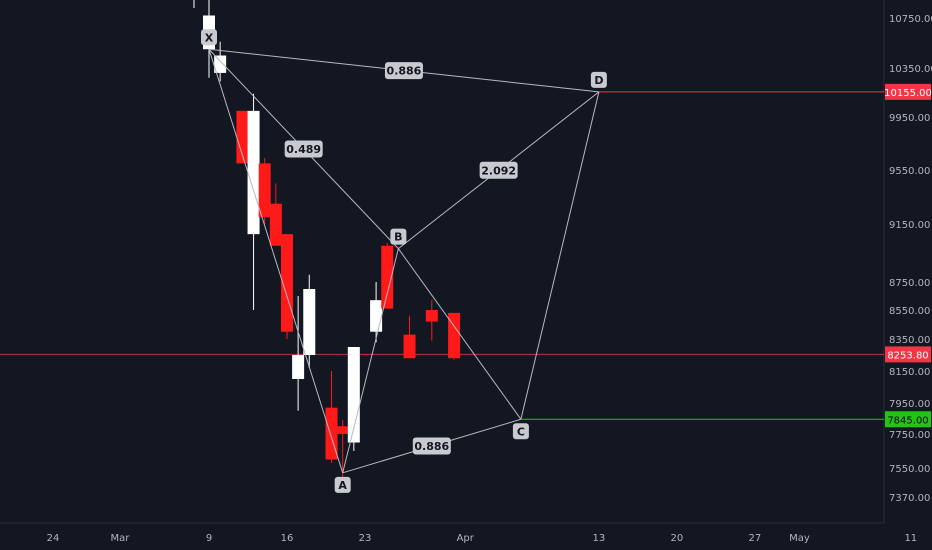  I want to click on x-tick-label: 27, so click(754, 538).